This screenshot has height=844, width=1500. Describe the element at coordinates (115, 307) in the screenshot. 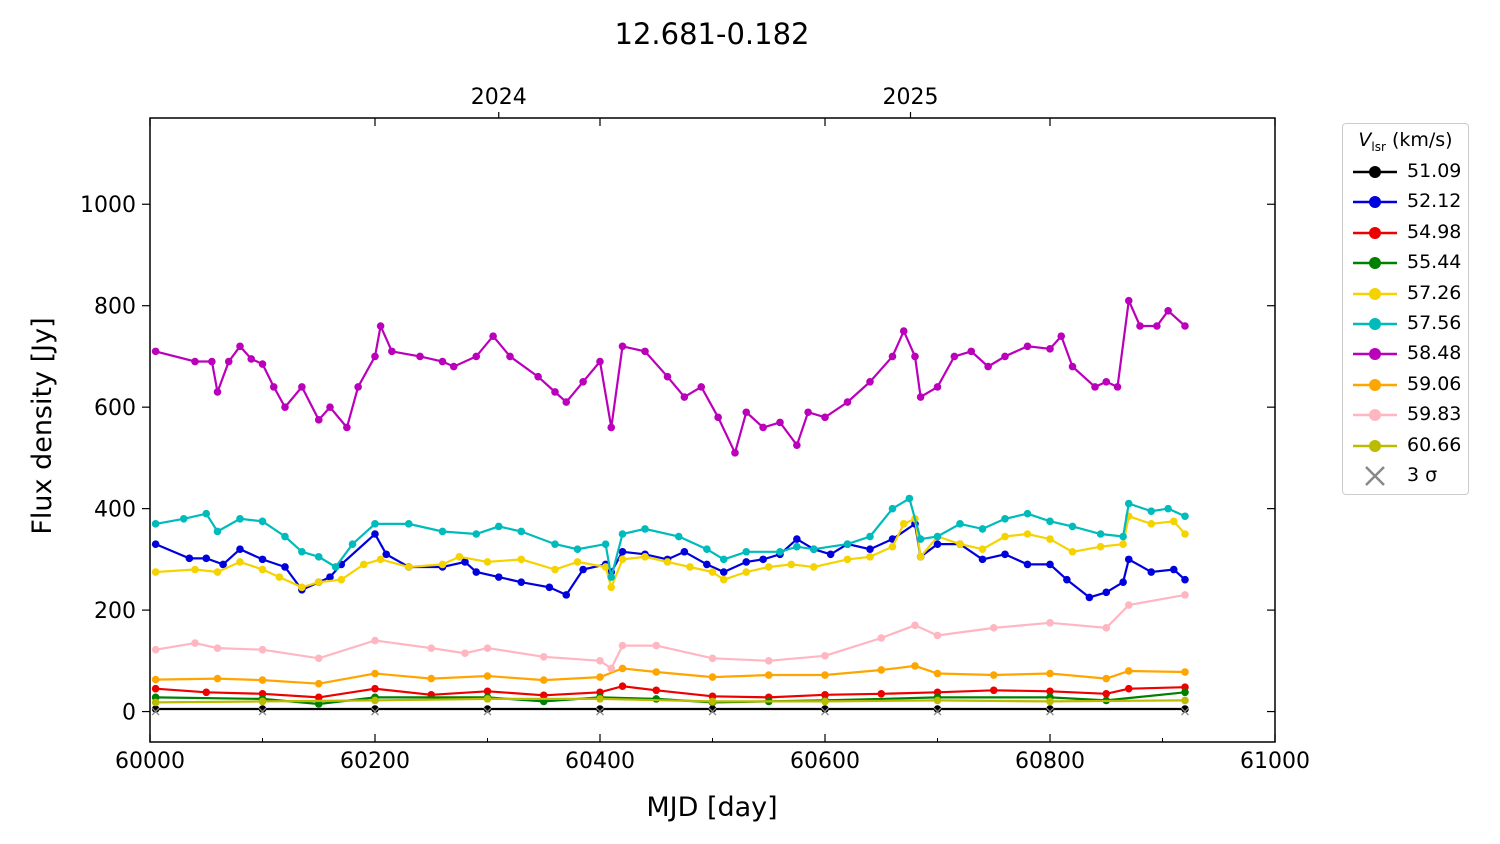

I see `y-tick-label: 800` at that location.